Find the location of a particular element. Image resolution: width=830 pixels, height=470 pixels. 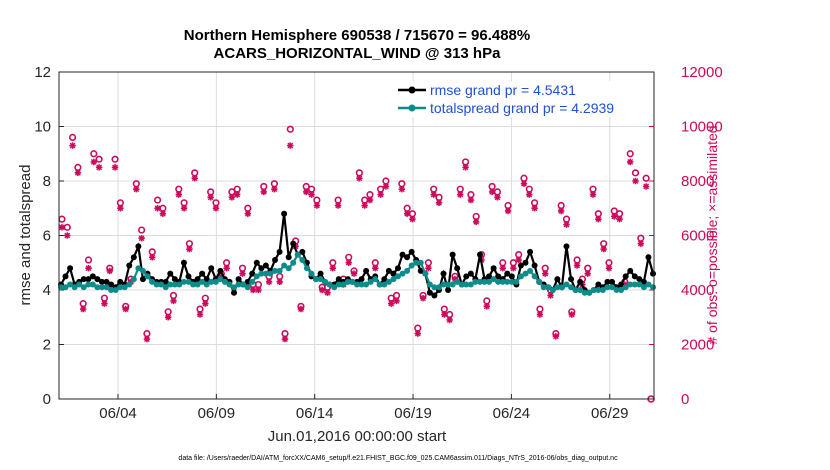

y-tick-label: 0 is located at coordinates (47, 399).